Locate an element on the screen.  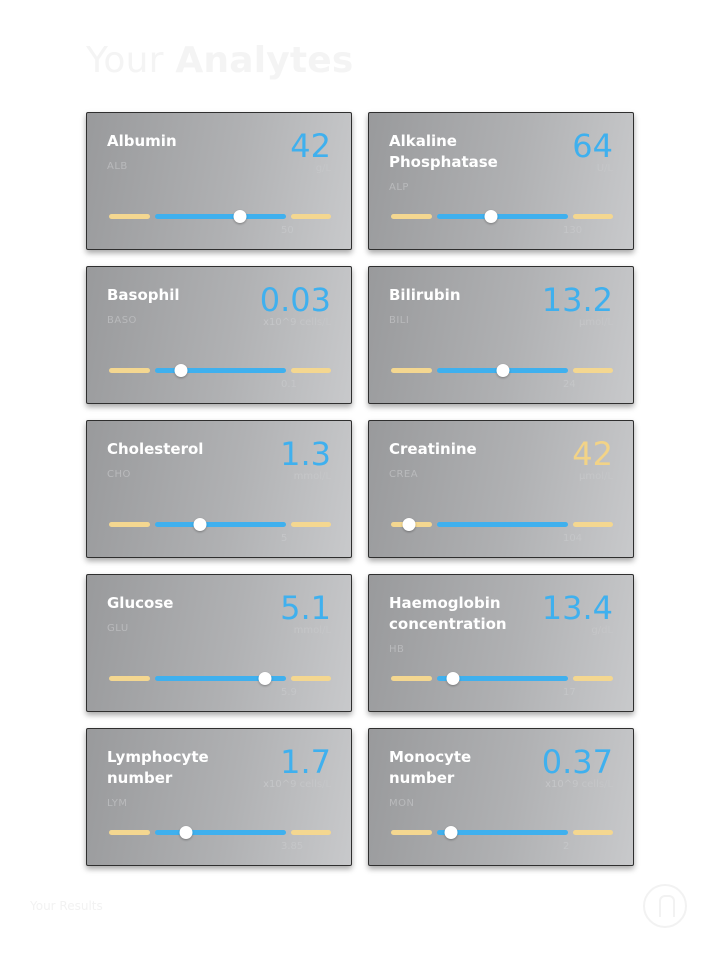
analyte-unit: U/L is located at coordinates (604, 168).